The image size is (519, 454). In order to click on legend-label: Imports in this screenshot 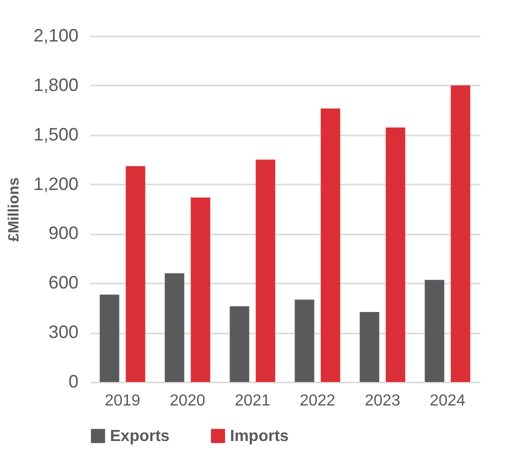, I will do `click(259, 436)`.